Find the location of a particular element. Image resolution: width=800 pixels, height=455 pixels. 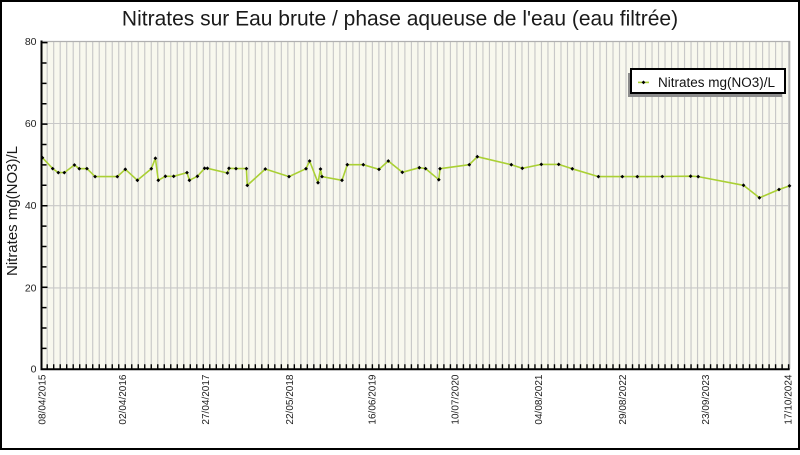

svg-text: 10/07/2020 is located at coordinates (456, 399).